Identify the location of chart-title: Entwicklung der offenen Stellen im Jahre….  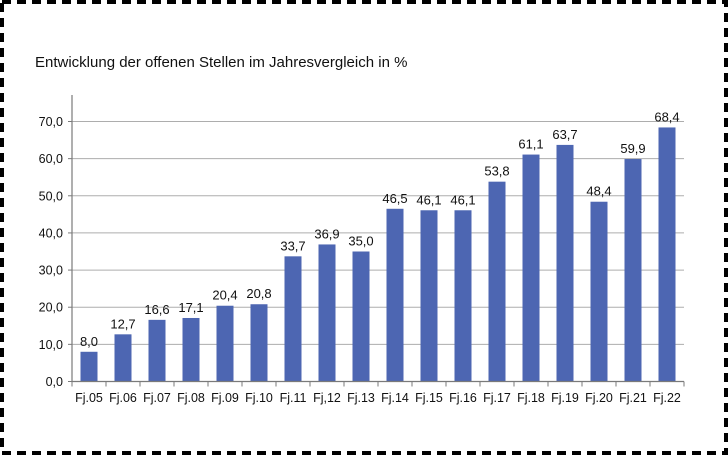
(221, 62).